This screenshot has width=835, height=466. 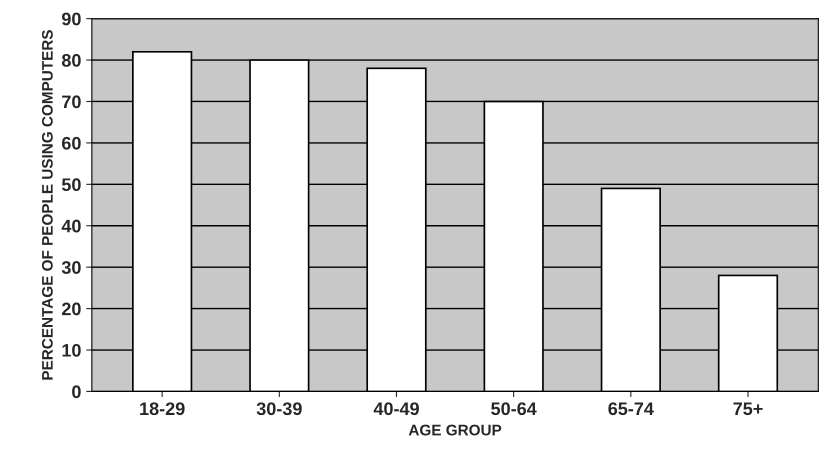 What do you see at coordinates (748, 409) in the screenshot?
I see `x-tick-label: 75+` at bounding box center [748, 409].